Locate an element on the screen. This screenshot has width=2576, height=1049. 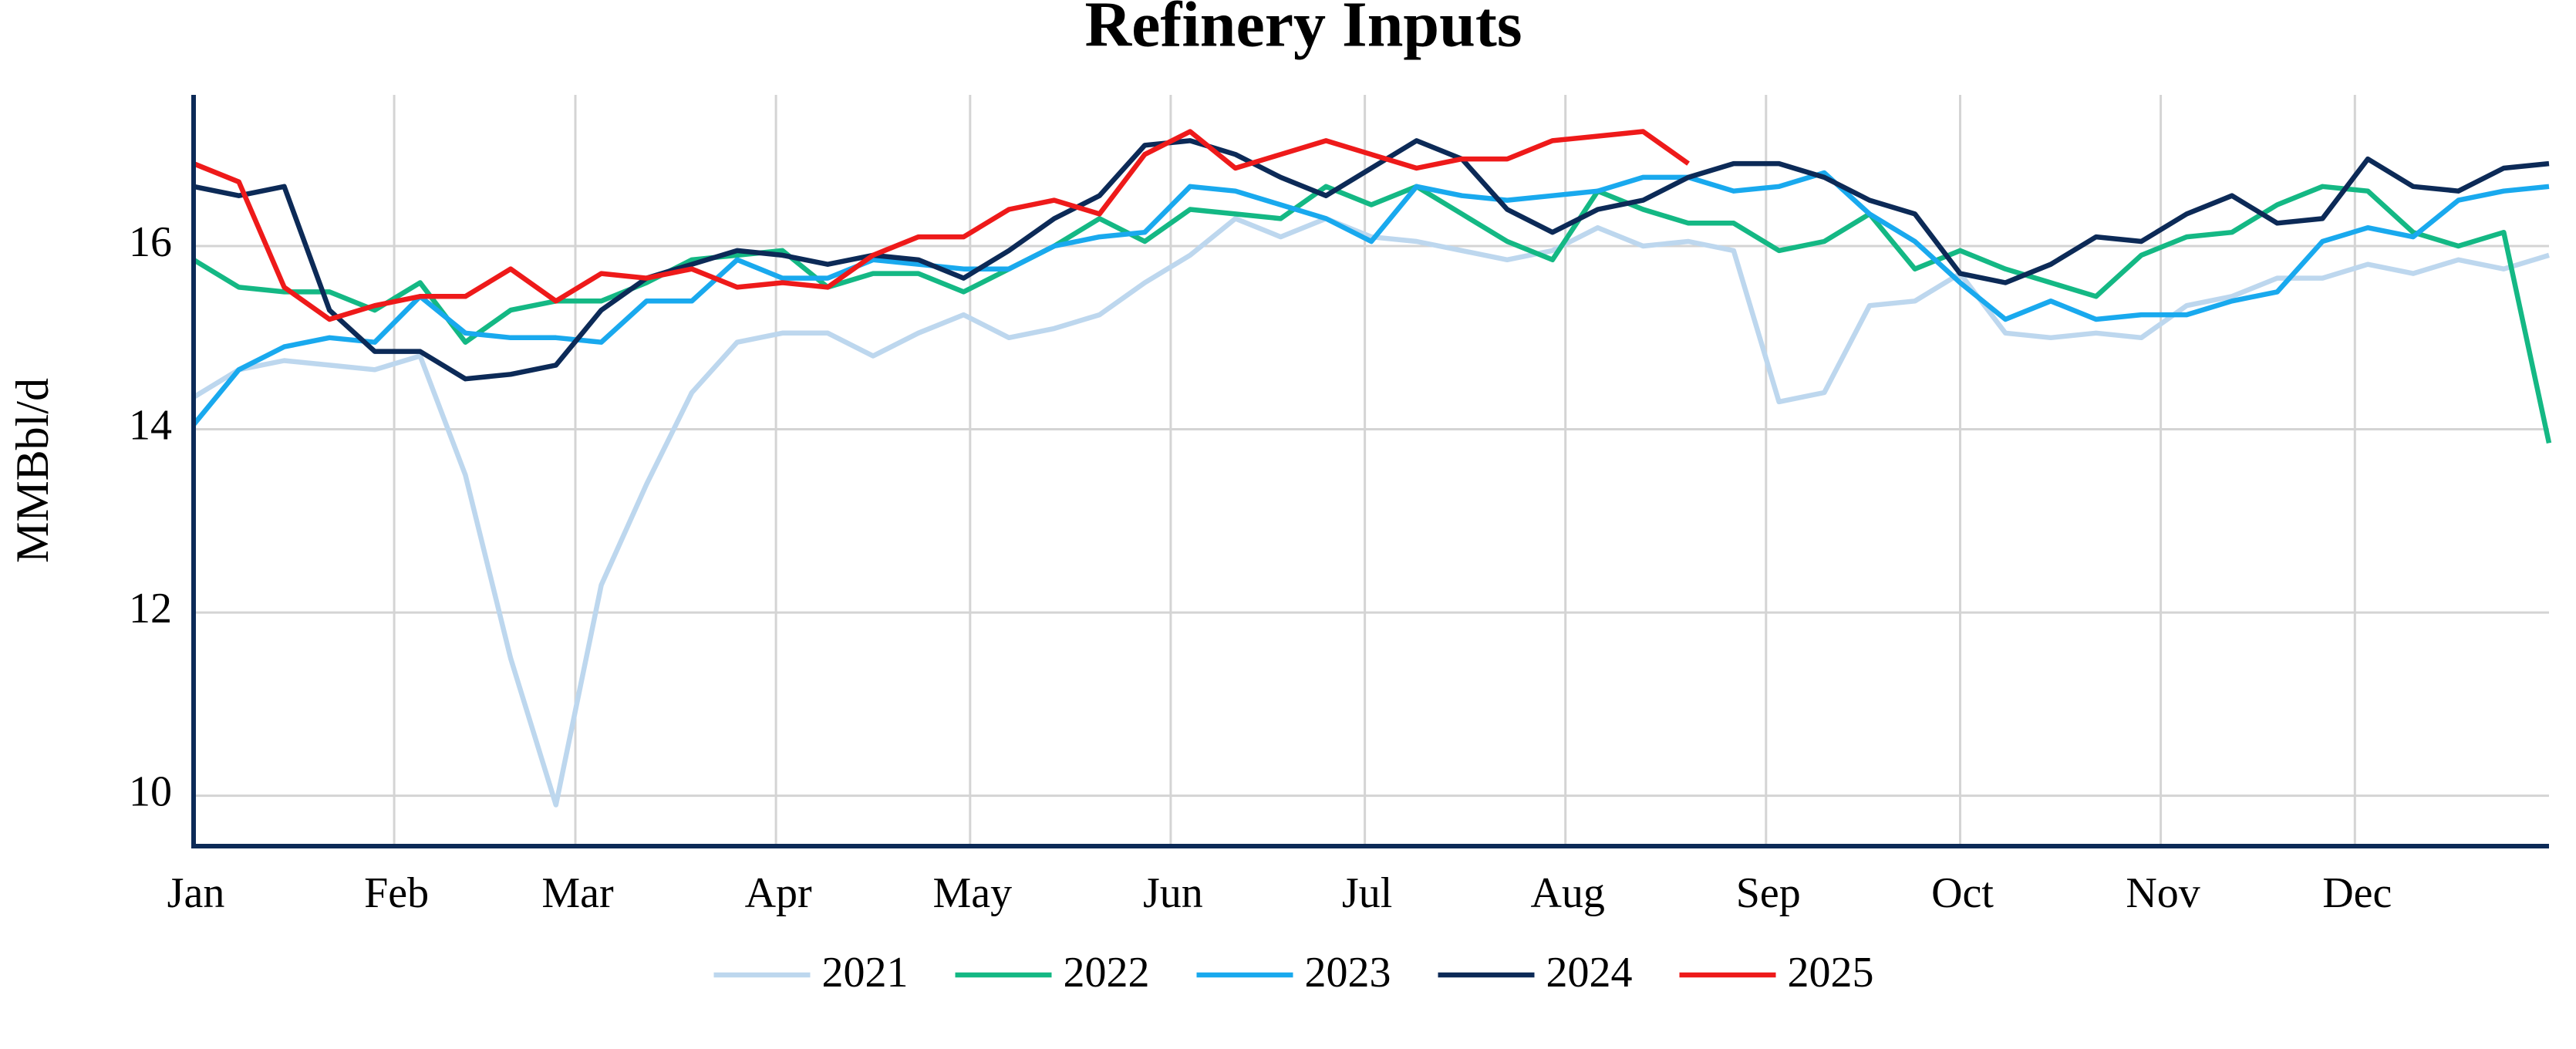
legend-label: 2021 is located at coordinates (865, 973).